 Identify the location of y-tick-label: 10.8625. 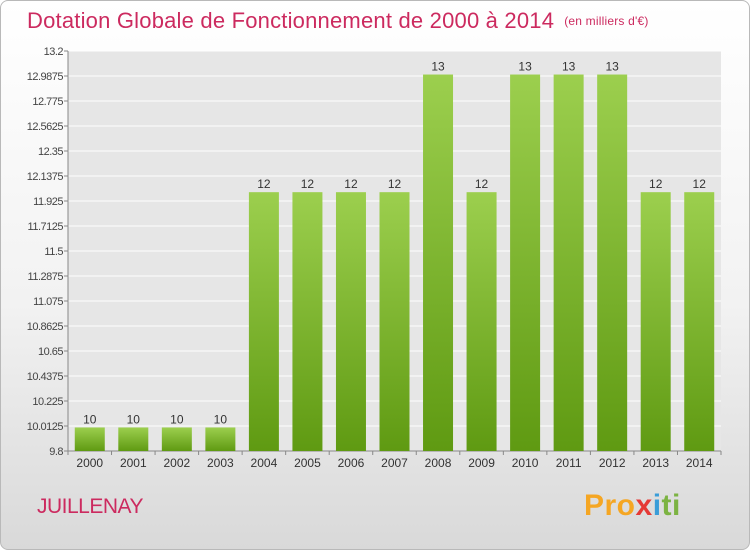
(45, 327).